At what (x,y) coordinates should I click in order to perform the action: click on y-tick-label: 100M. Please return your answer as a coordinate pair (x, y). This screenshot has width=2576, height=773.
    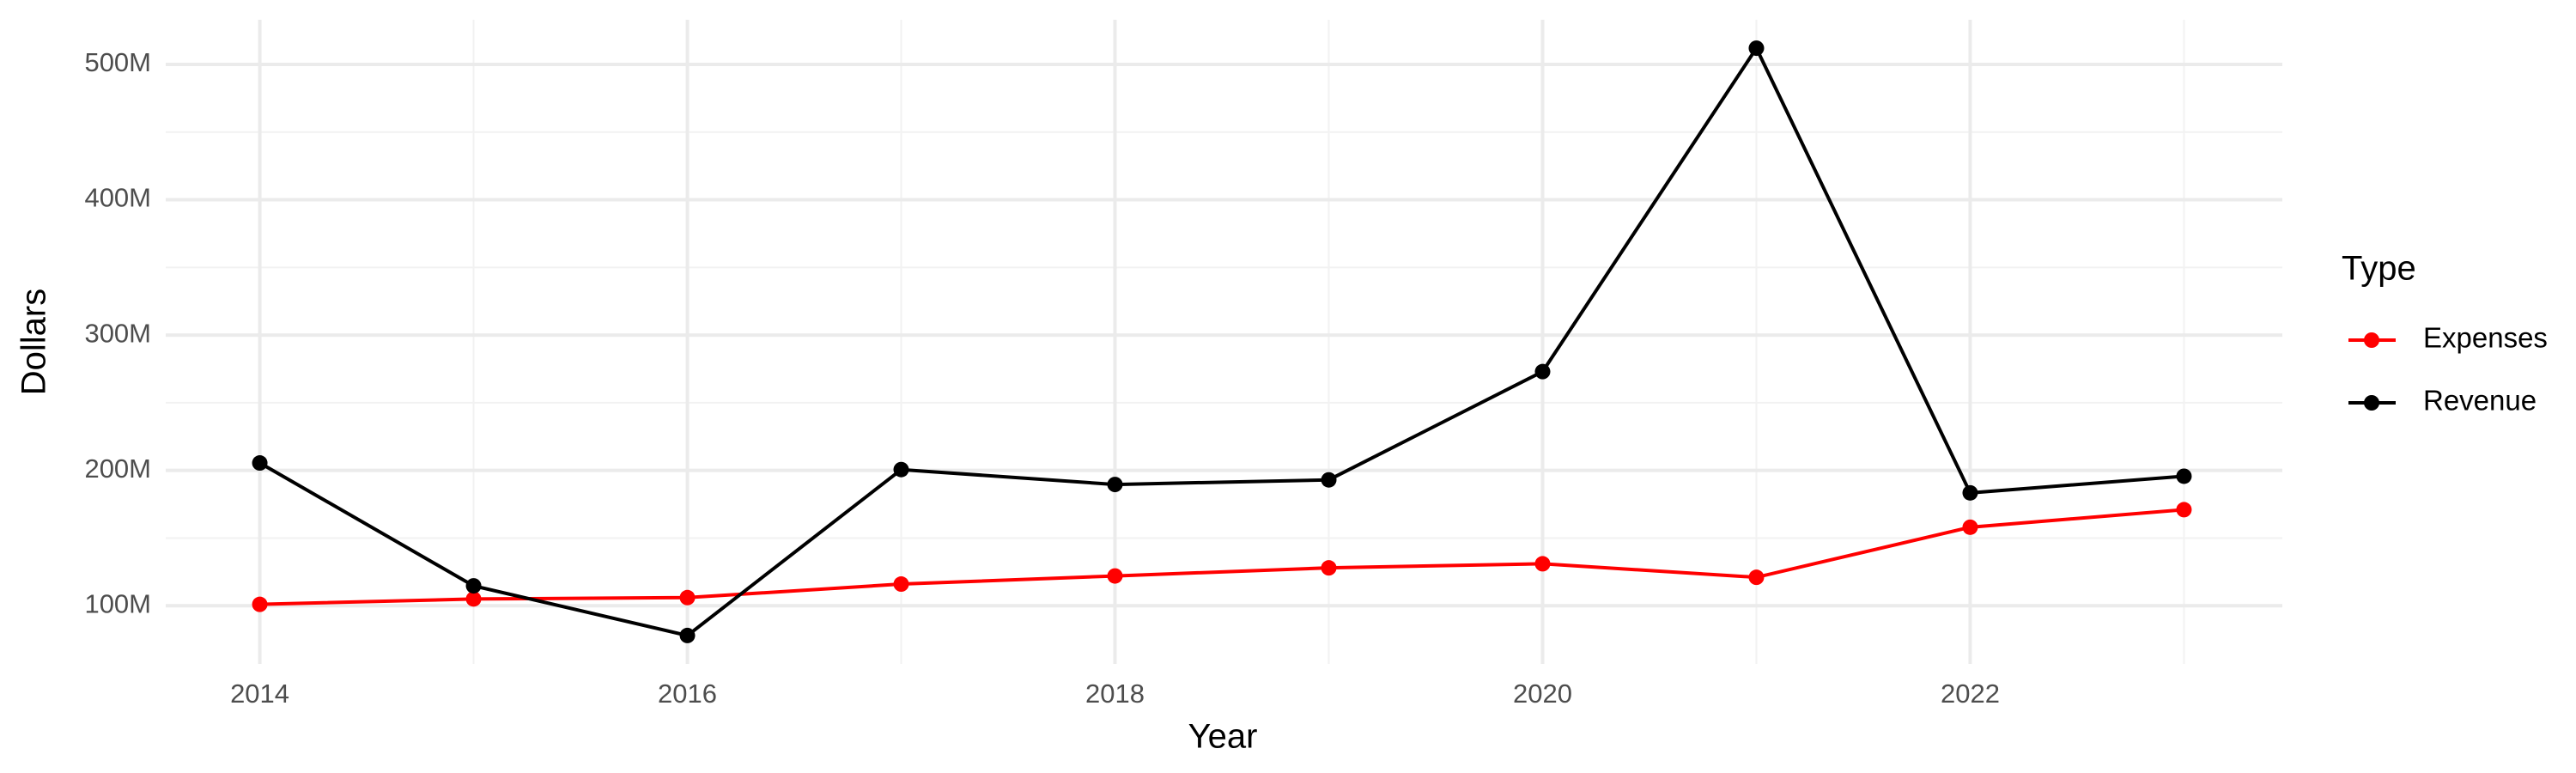
    Looking at the image, I should click on (117, 603).